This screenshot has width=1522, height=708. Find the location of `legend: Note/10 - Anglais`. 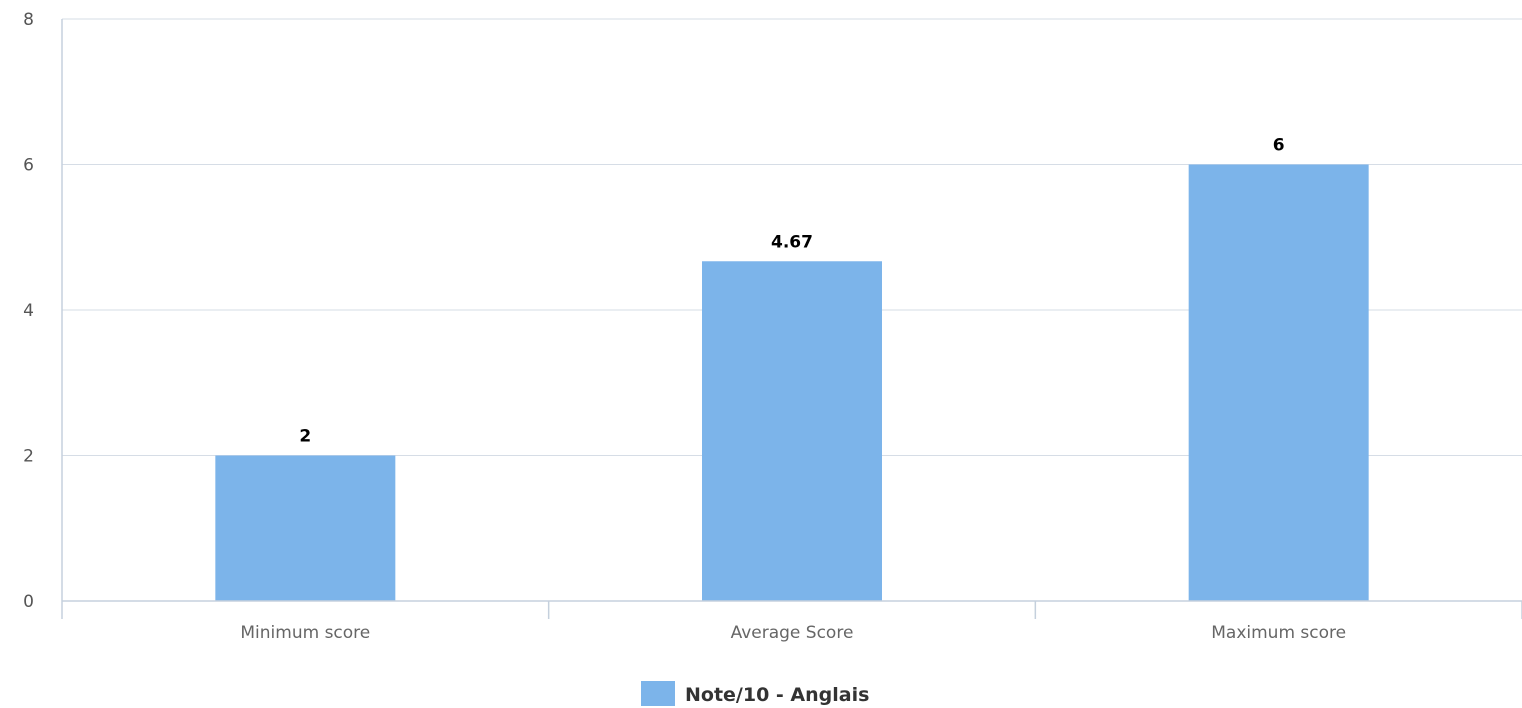

legend: Note/10 - Anglais is located at coordinates (755, 693).